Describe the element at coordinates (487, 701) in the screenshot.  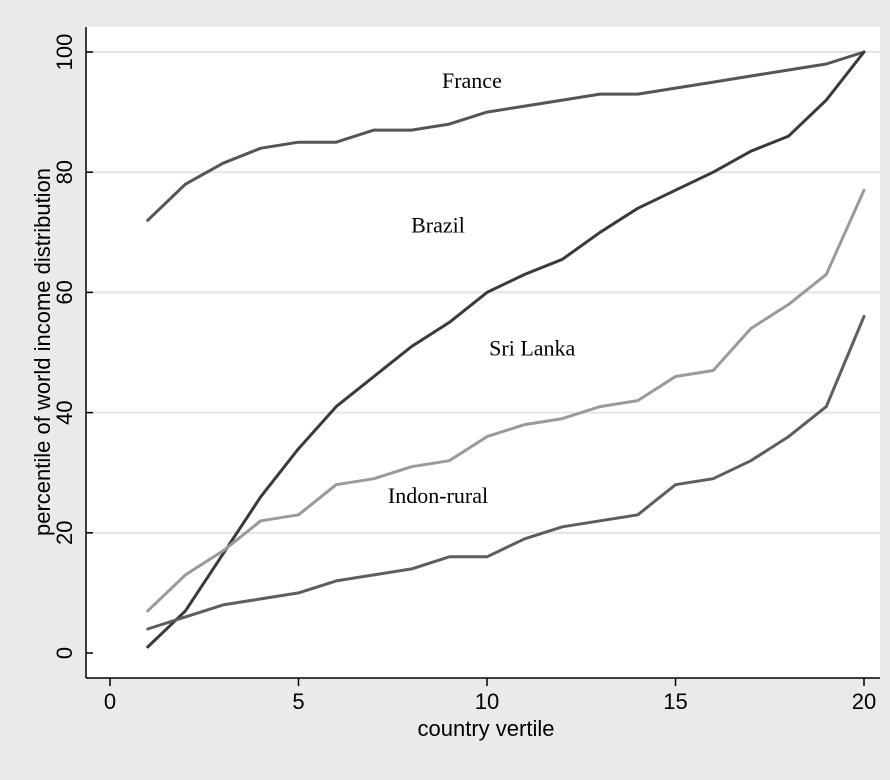
I see `x-tick-label: 10` at that location.